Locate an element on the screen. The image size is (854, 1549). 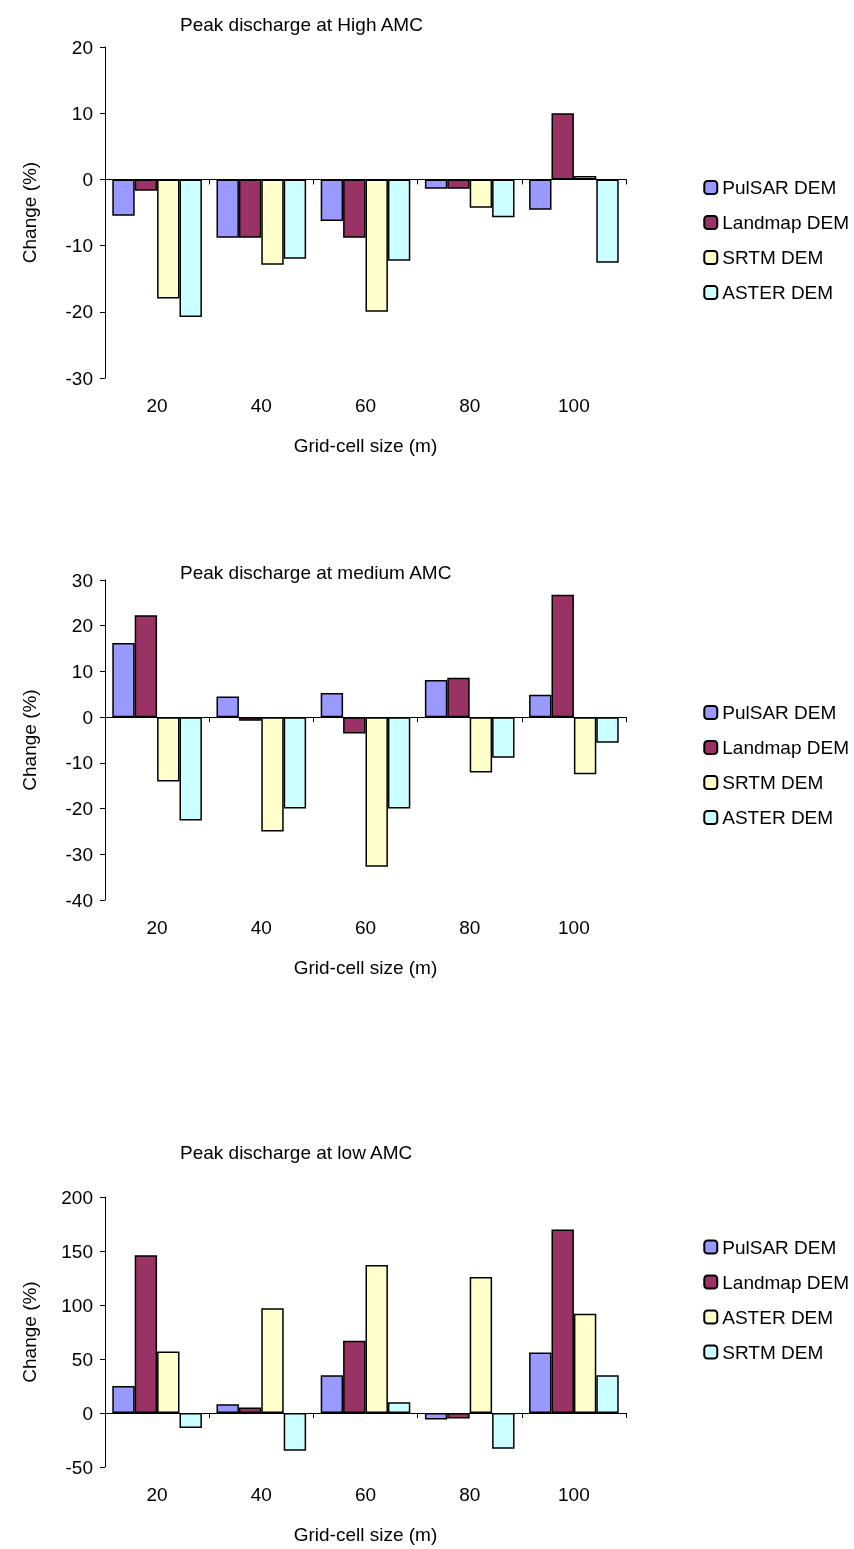
y-tick-label: 200 is located at coordinates (77, 1197).